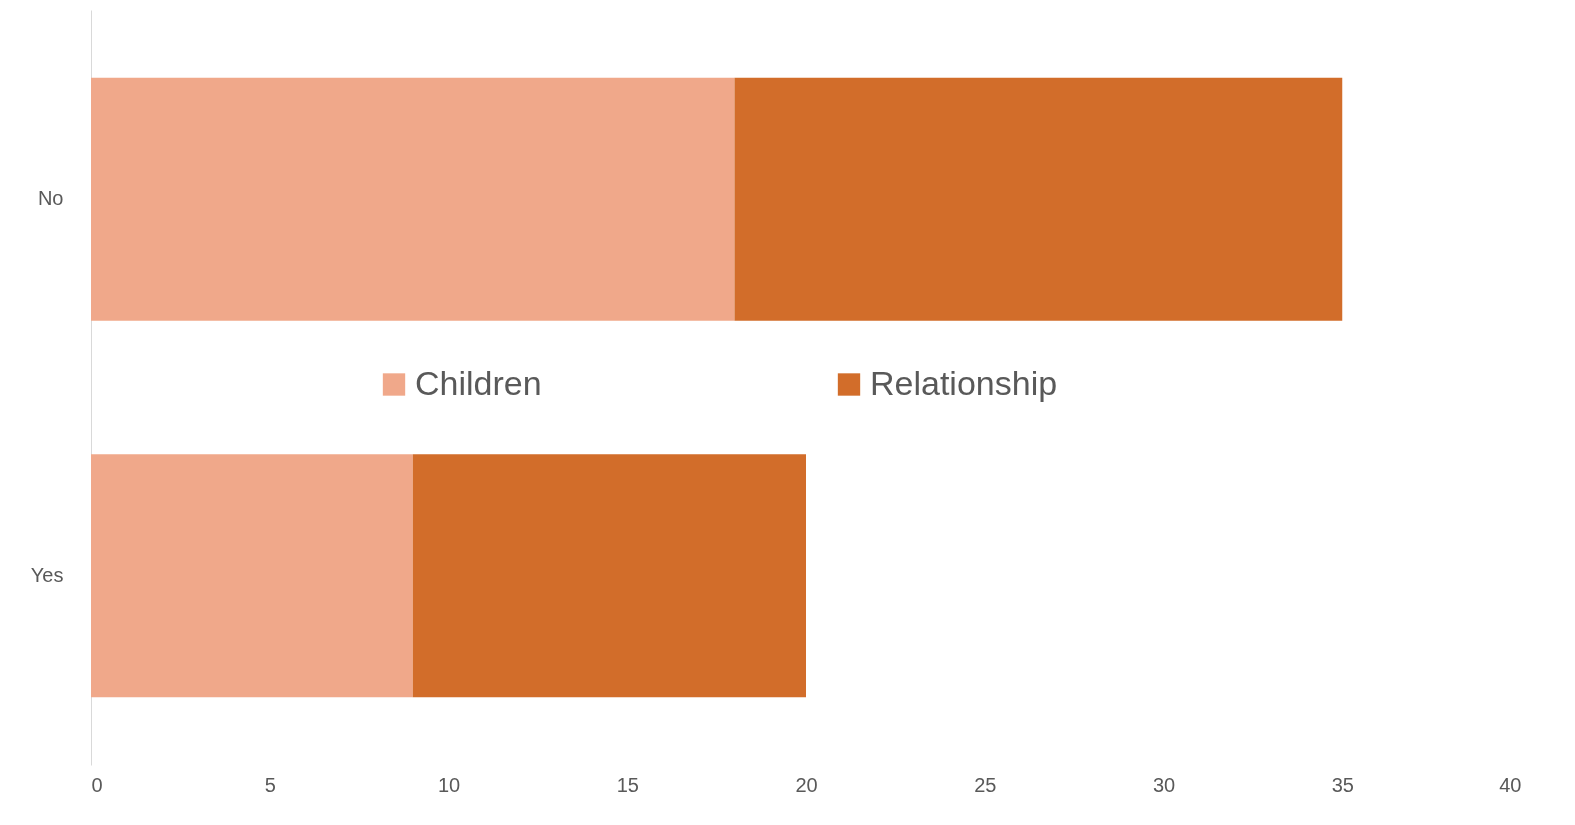 The width and height of the screenshot is (1575, 825). What do you see at coordinates (270, 784) in the screenshot?
I see `x-tick-label: 5` at bounding box center [270, 784].